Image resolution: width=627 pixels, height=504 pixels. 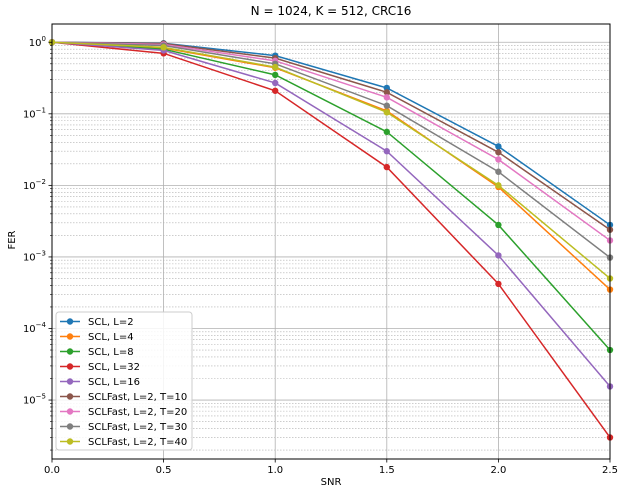 I want to click on legend-entry-label: SCLFast, L=2, T=20, so click(x=137, y=412).